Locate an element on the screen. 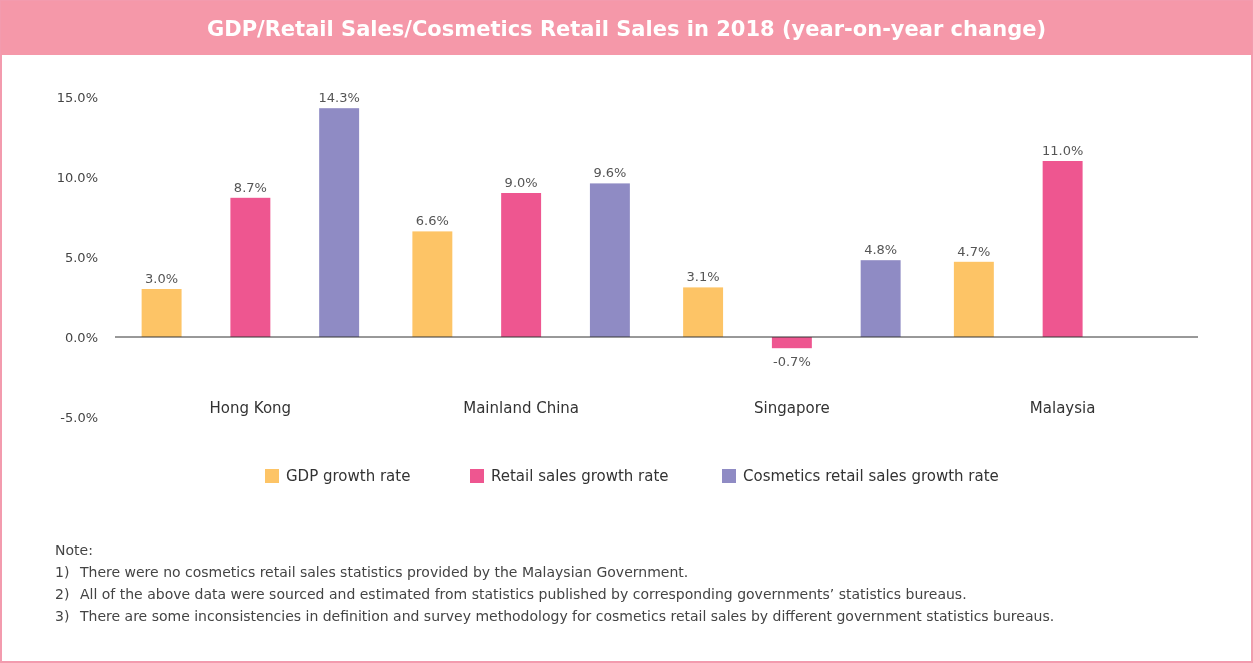 The width and height of the screenshot is (1253, 663). y-tick-label: 0.0% is located at coordinates (81, 337).